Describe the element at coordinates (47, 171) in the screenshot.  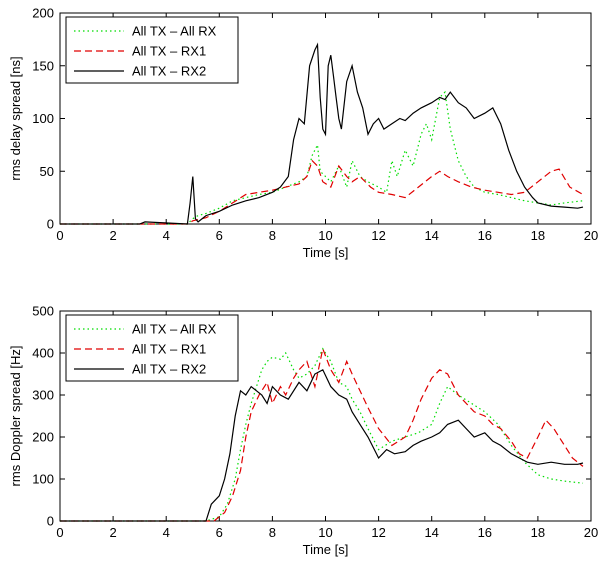
I see `y-tick-label: 50` at that location.